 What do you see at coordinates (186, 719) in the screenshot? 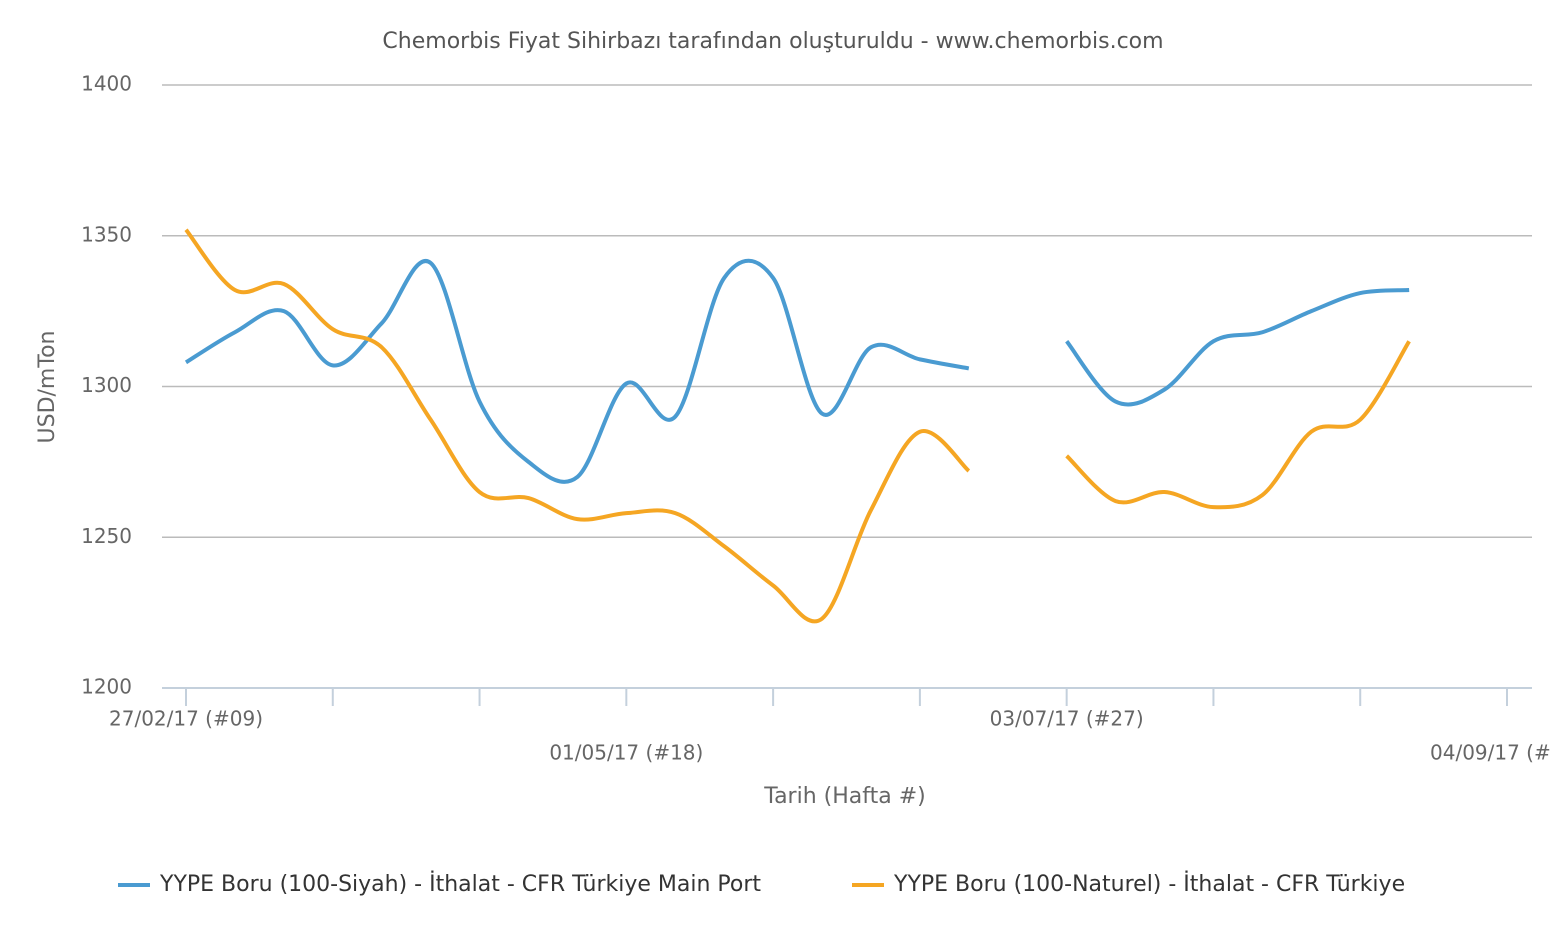
I see `x-tick-label: 27/02/17 (#09)` at bounding box center [186, 719].